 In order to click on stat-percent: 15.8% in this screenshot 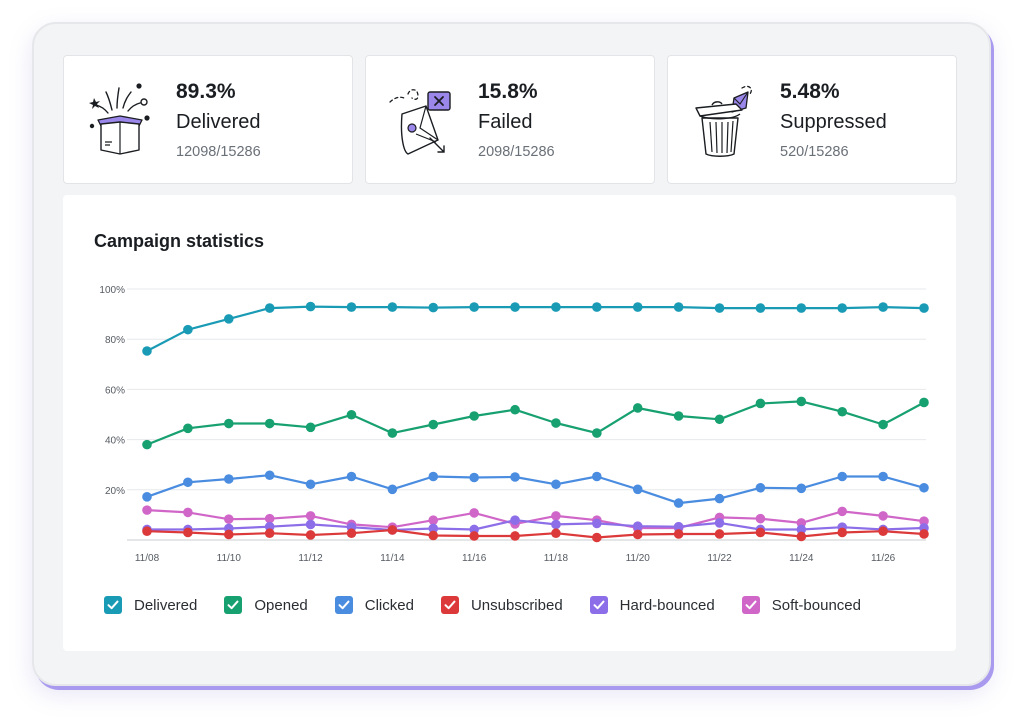, I will do `click(508, 91)`.